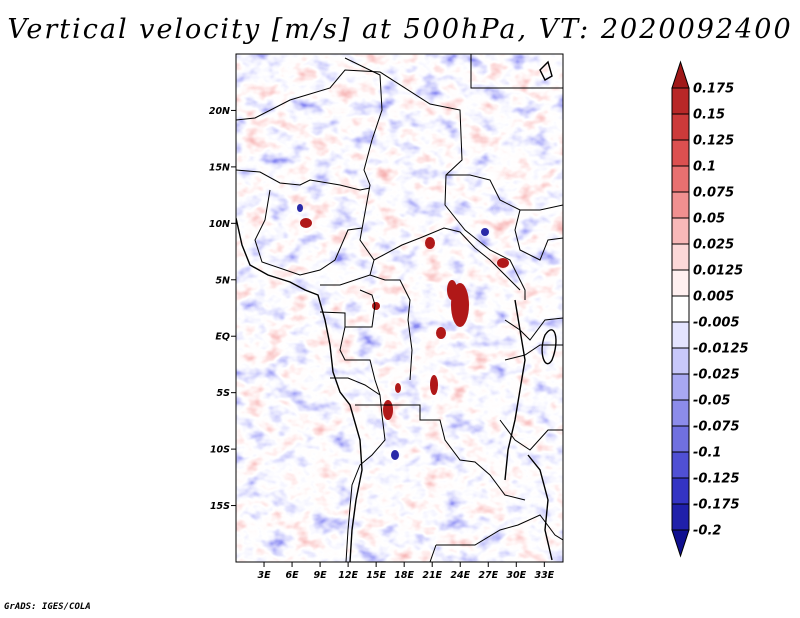  Describe the element at coordinates (713, 89) in the screenshot. I see `colorbar-label: 0.175` at that location.